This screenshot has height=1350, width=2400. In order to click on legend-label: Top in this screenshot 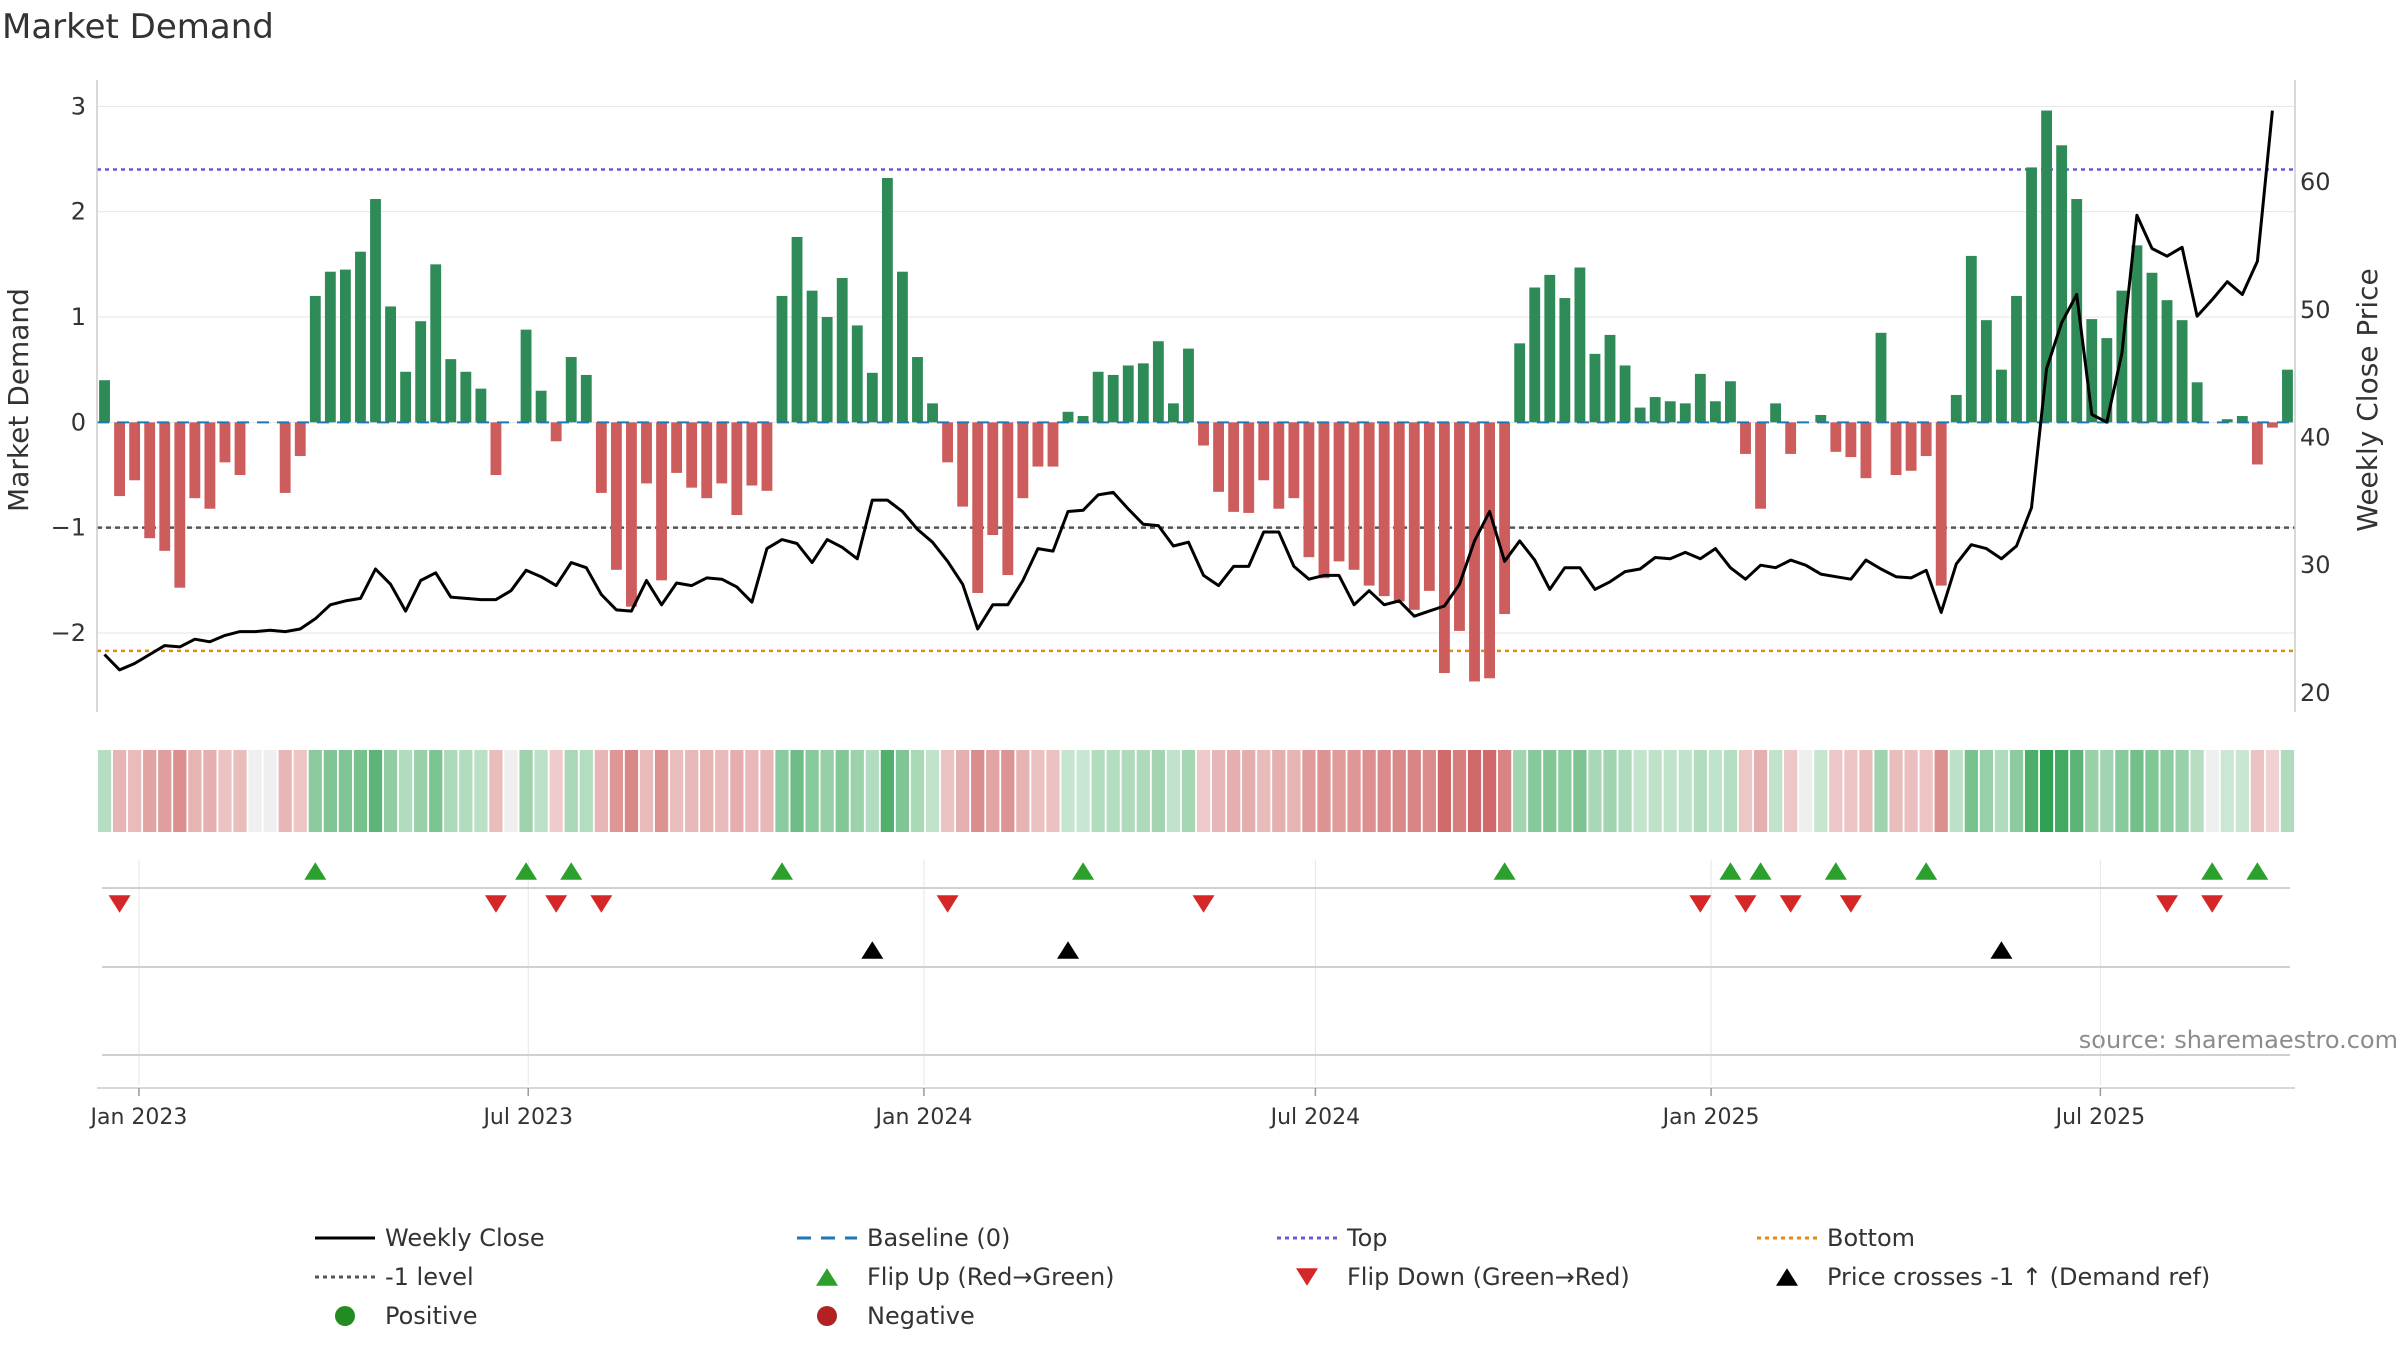, I will do `click(1367, 1238)`.